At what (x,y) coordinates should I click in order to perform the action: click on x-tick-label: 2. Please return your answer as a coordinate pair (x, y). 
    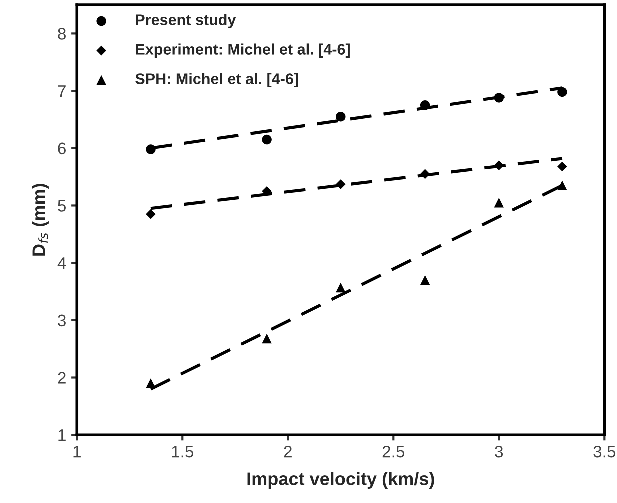
    Looking at the image, I should click on (288, 452).